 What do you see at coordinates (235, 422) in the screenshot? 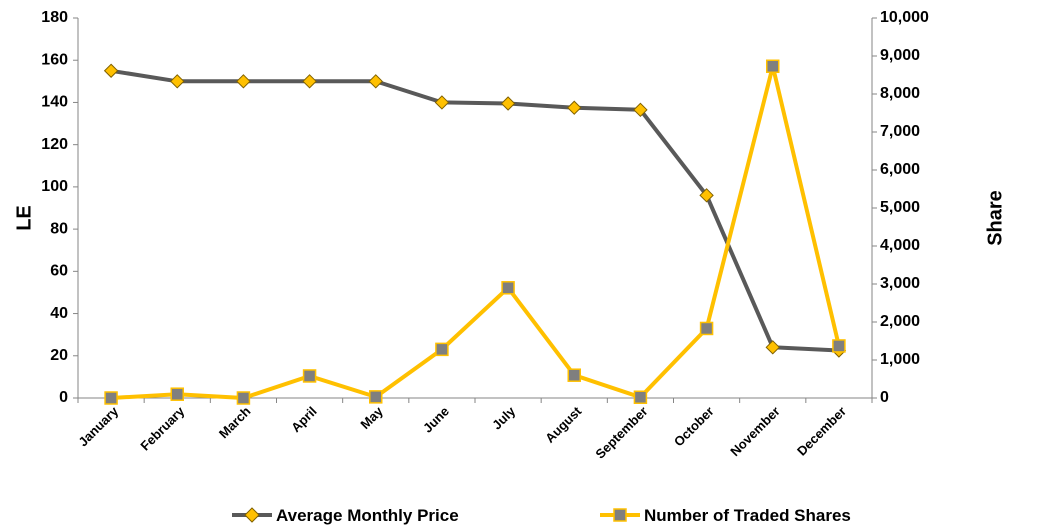
I see `x-tick-label: March` at bounding box center [235, 422].